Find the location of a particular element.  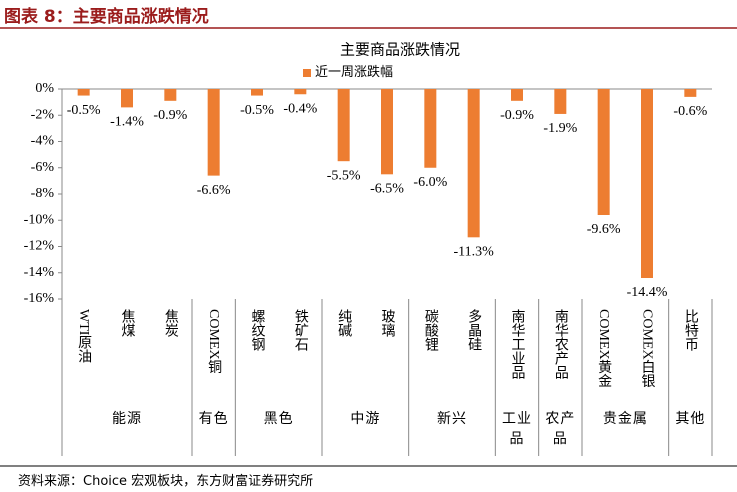

legend-label: 近一周涨跌幅 is located at coordinates (354, 71).